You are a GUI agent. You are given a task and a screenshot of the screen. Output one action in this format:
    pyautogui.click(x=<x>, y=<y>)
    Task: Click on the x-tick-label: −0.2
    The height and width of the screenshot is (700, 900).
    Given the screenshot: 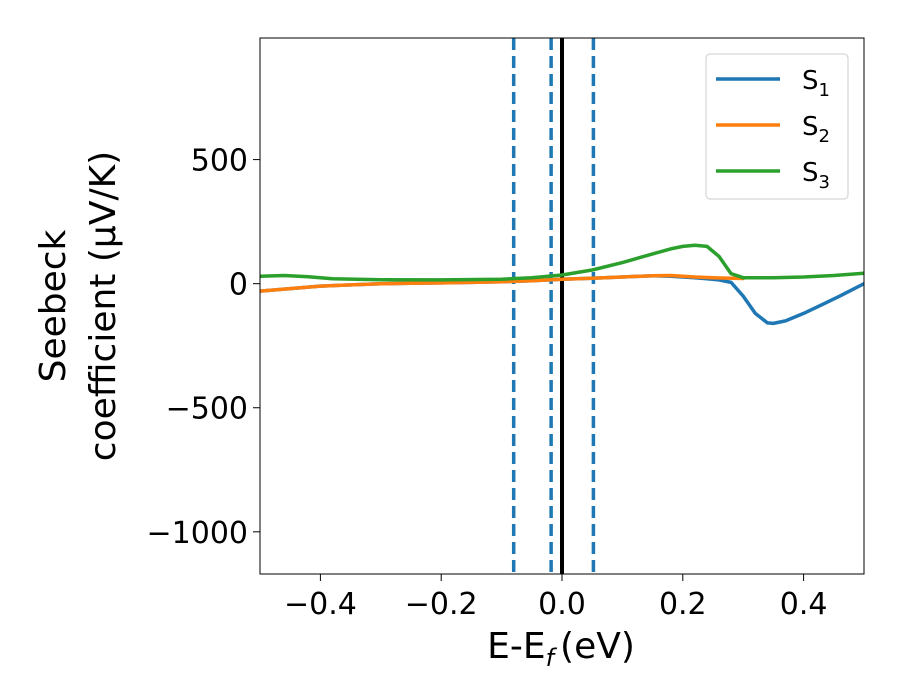 What is the action you would take?
    pyautogui.click(x=441, y=604)
    